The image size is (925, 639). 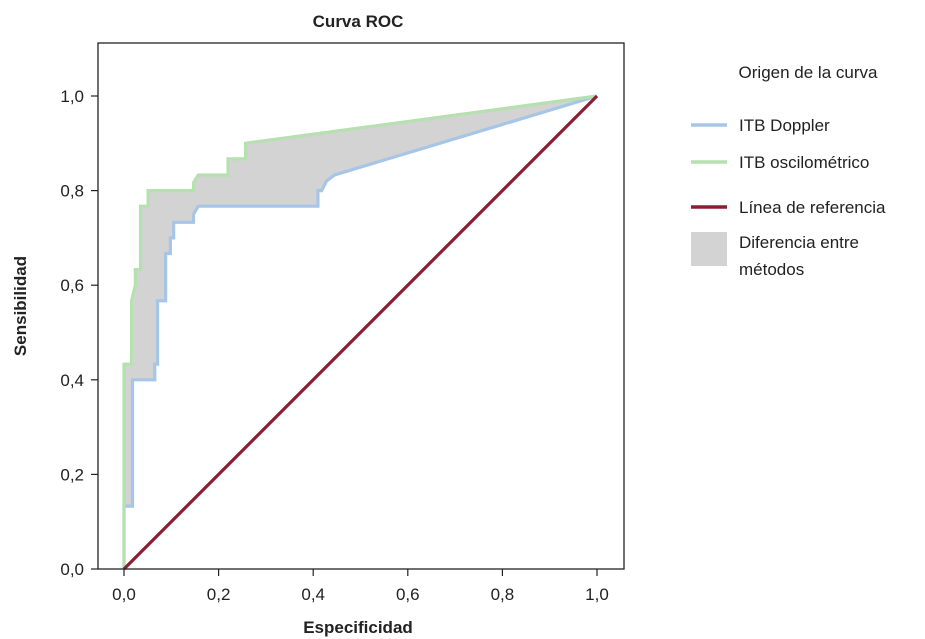 What do you see at coordinates (503, 594) in the screenshot?
I see `x-tick-label: 0,8` at bounding box center [503, 594].